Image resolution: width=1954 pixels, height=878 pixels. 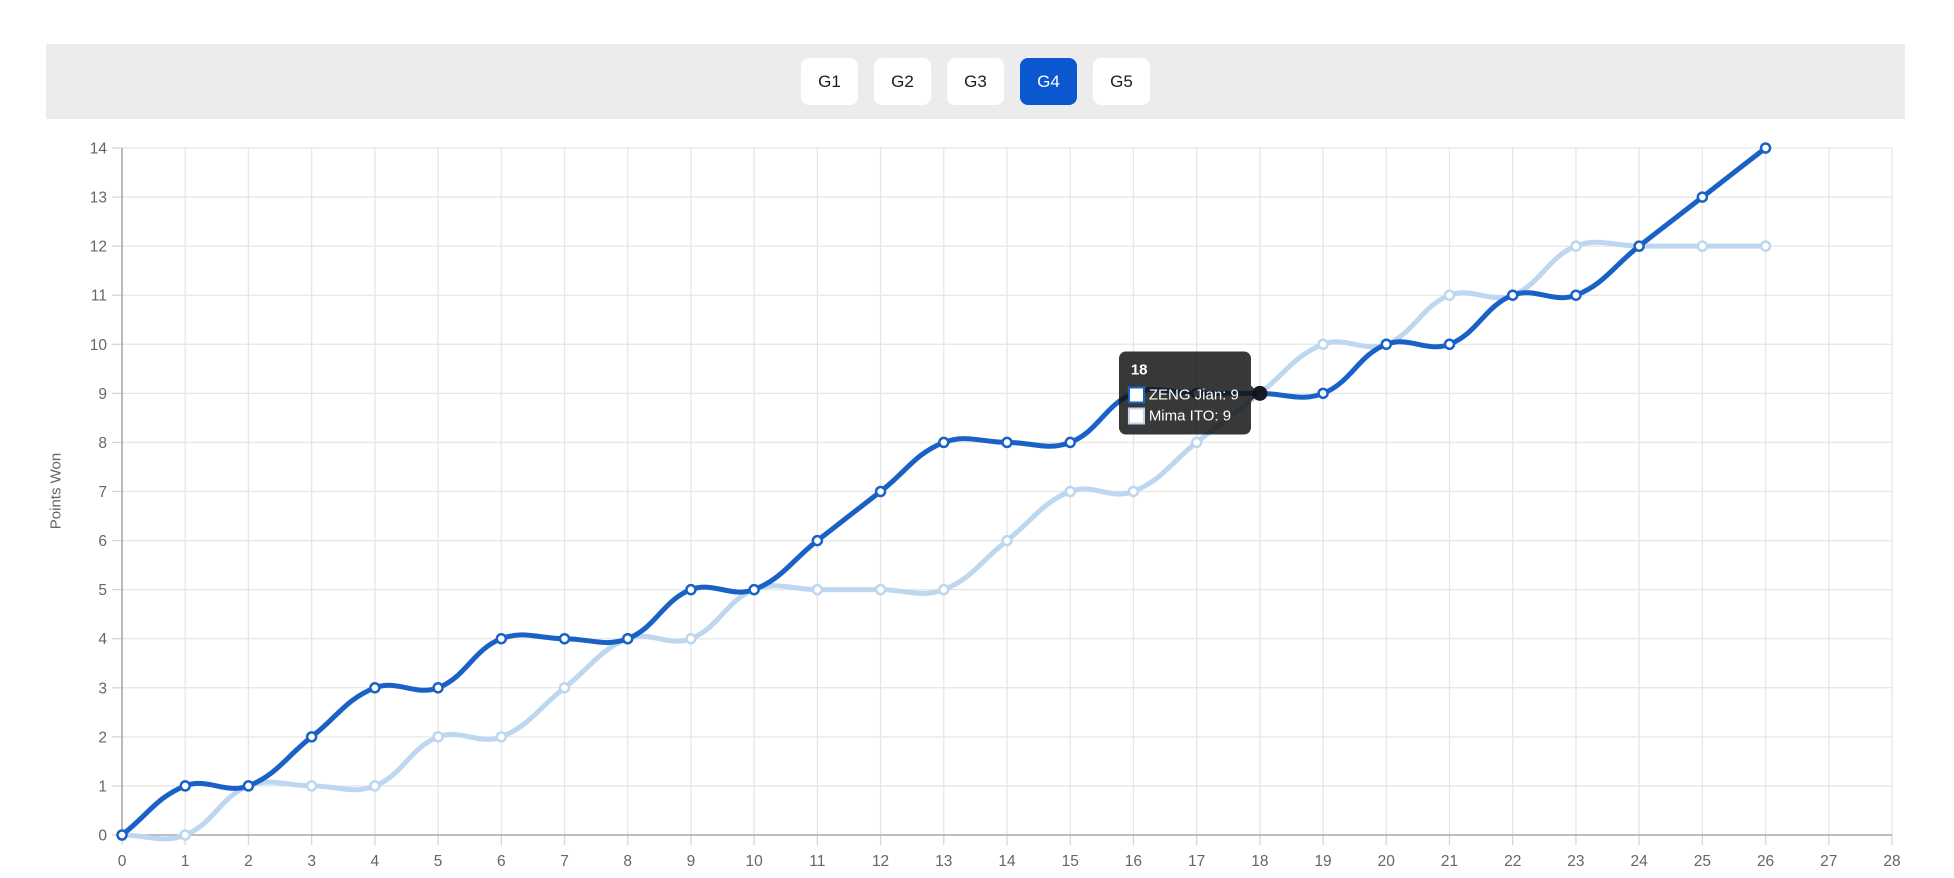 I want to click on x-tick-label: 7, so click(x=564, y=861).